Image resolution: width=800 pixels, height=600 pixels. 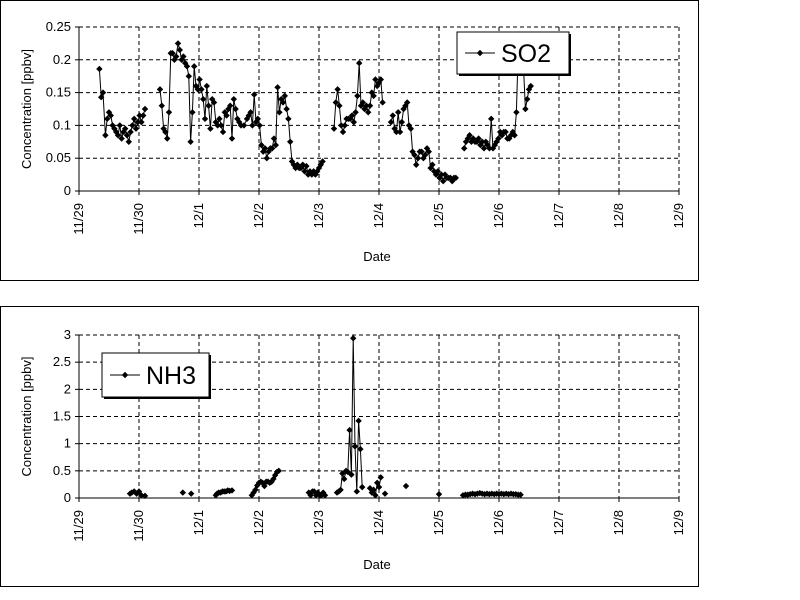 What do you see at coordinates (78, 219) in the screenshot?
I see `x-tick-label: 11/29` at bounding box center [78, 219].